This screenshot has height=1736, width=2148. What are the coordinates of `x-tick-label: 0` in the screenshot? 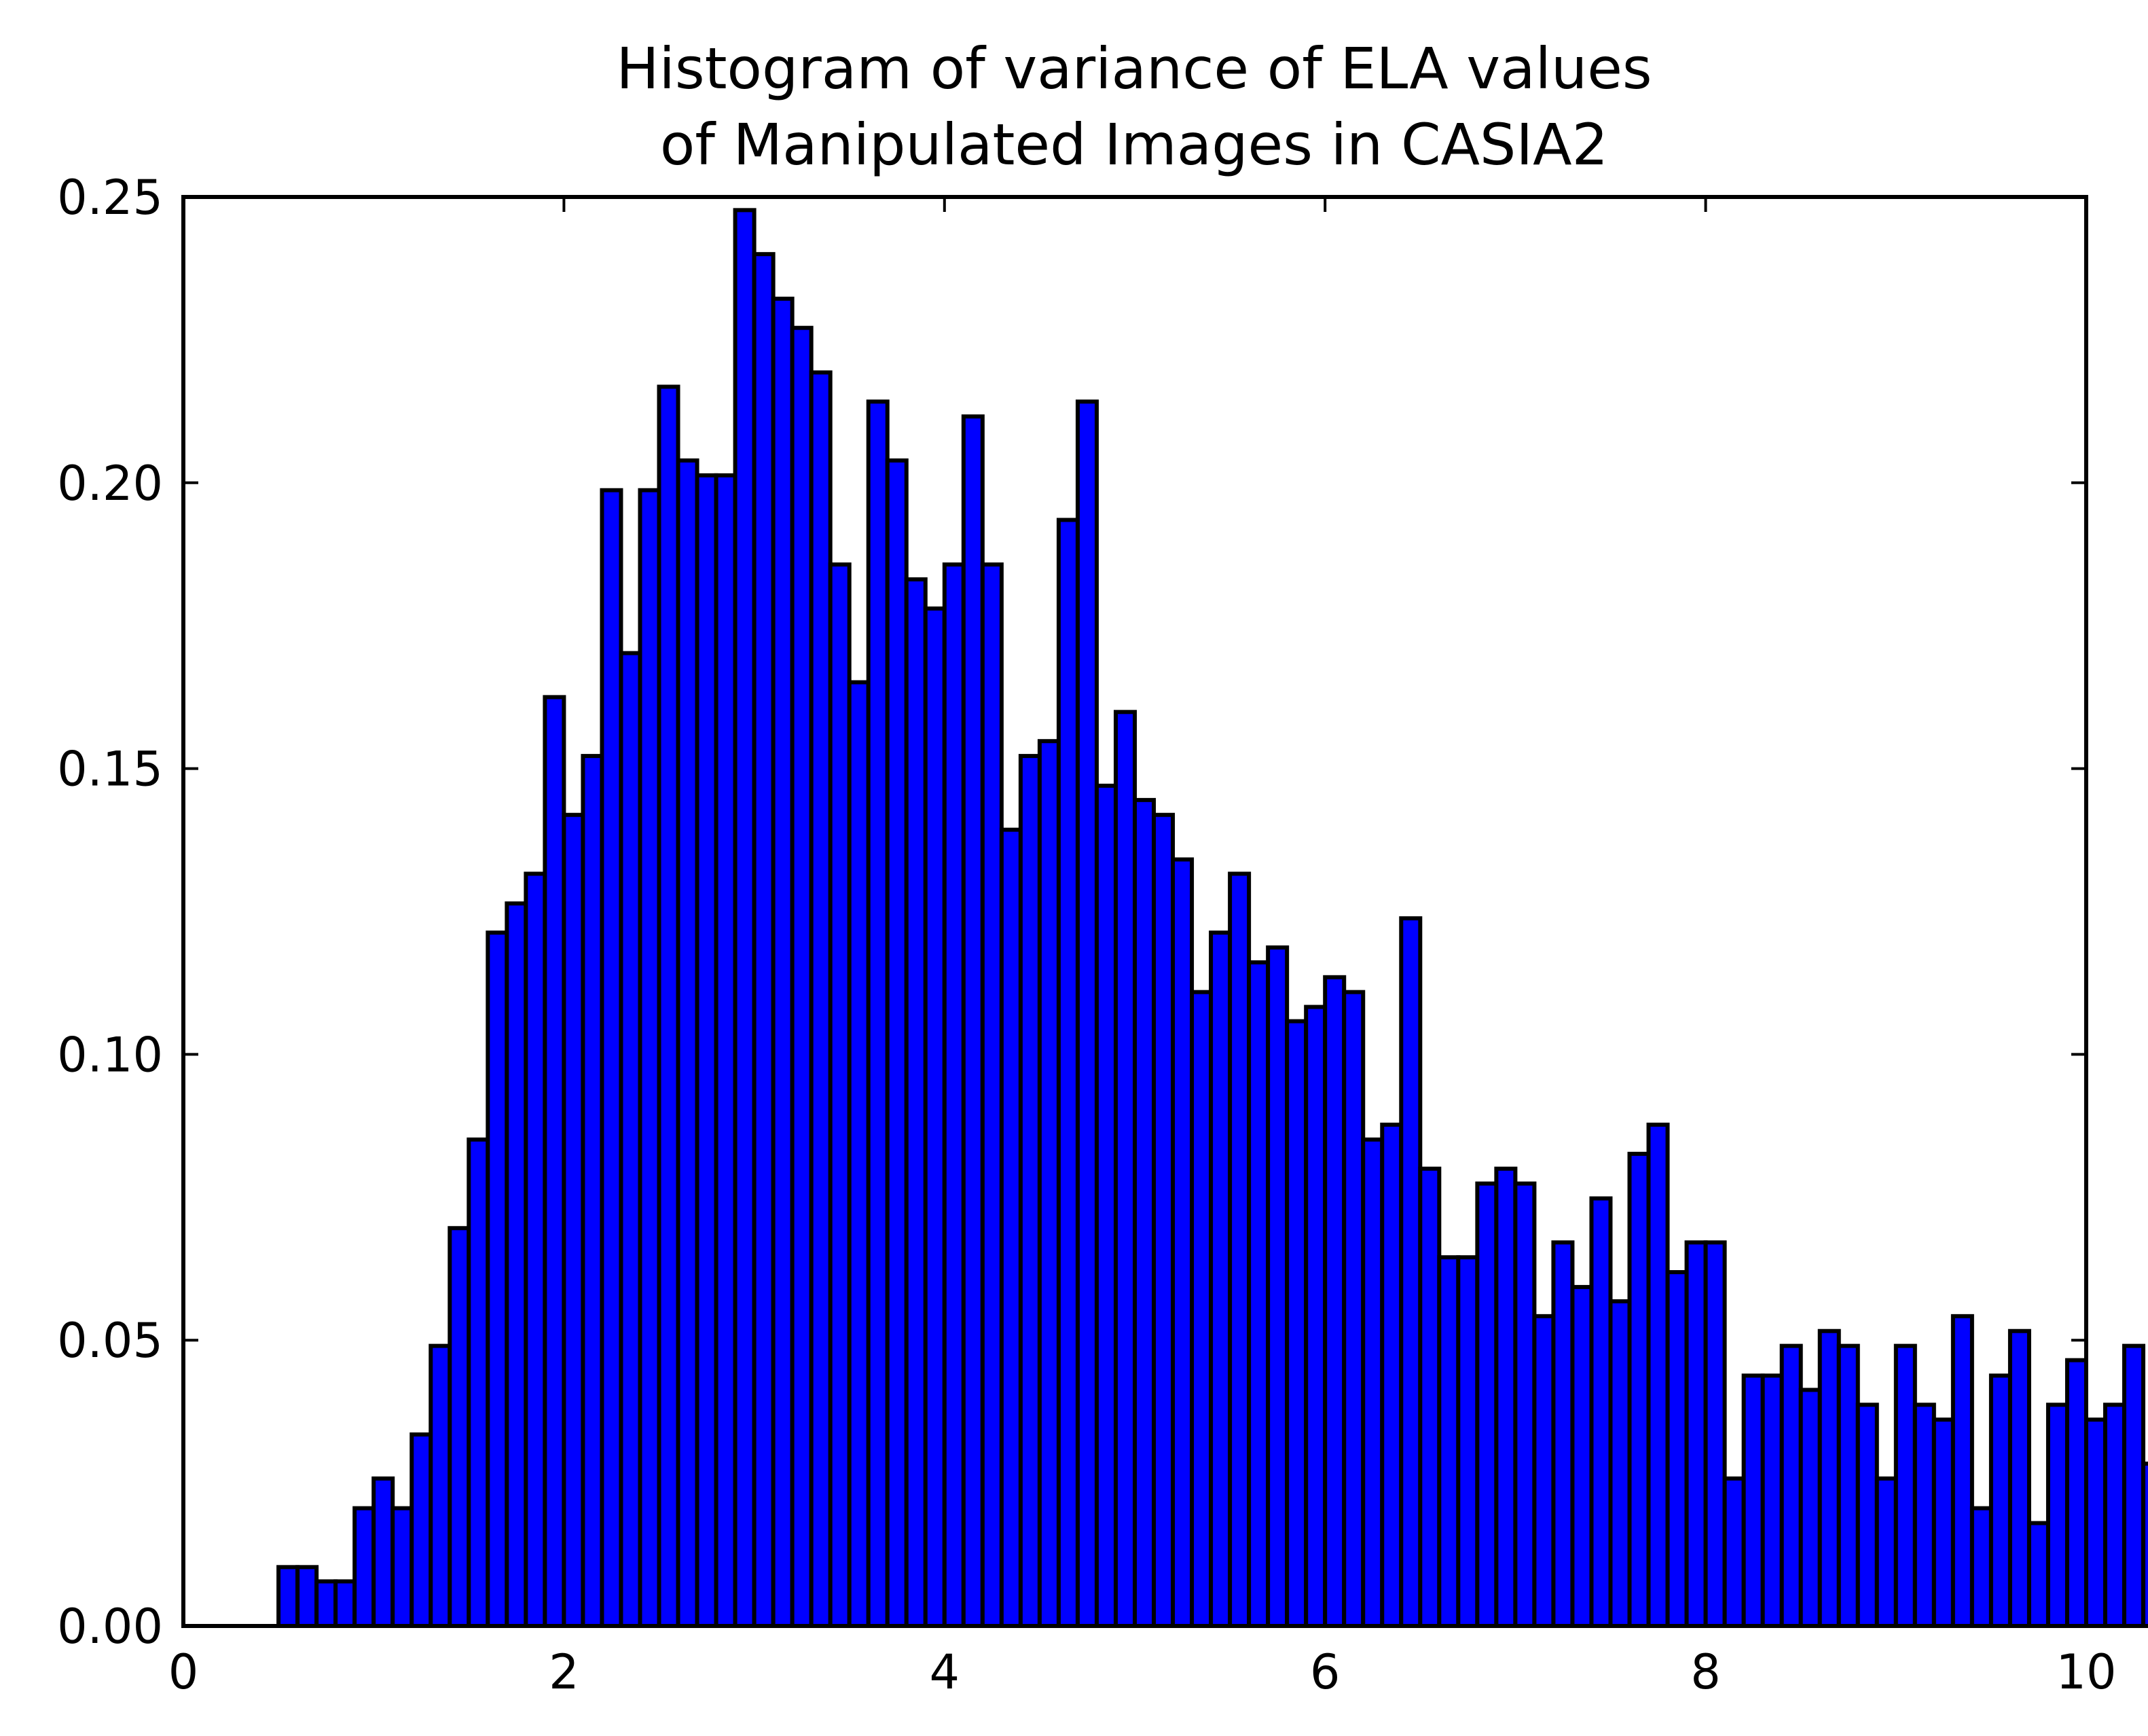 It's located at (183, 1672).